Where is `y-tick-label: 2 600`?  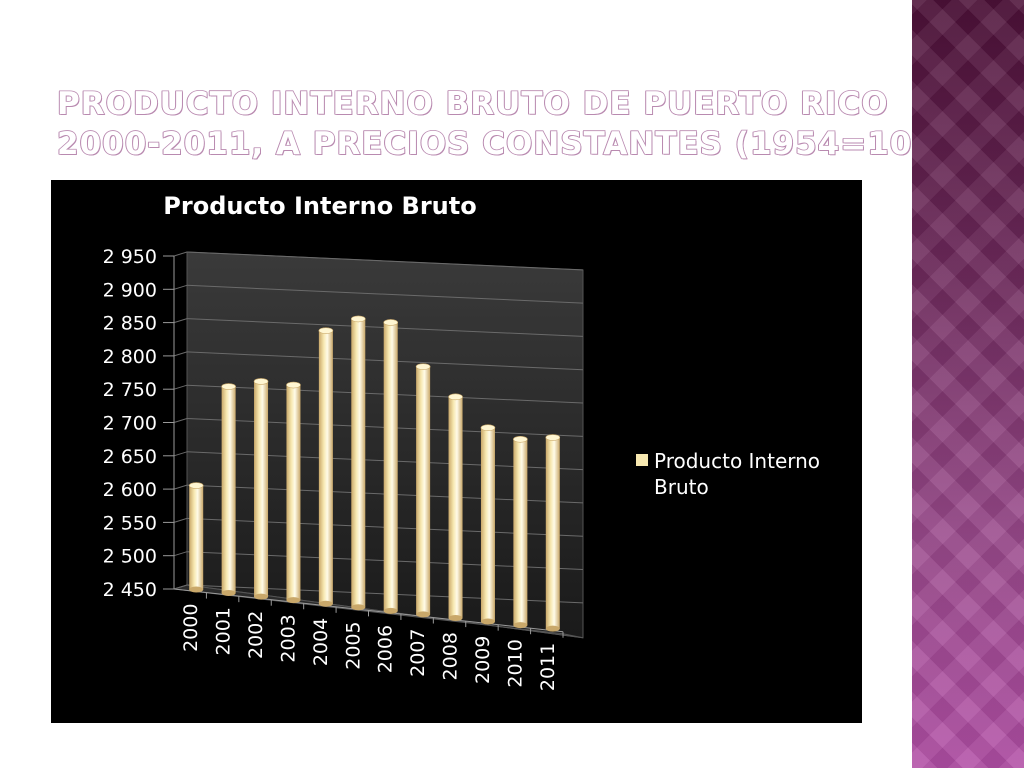 y-tick-label: 2 600 is located at coordinates (130, 490).